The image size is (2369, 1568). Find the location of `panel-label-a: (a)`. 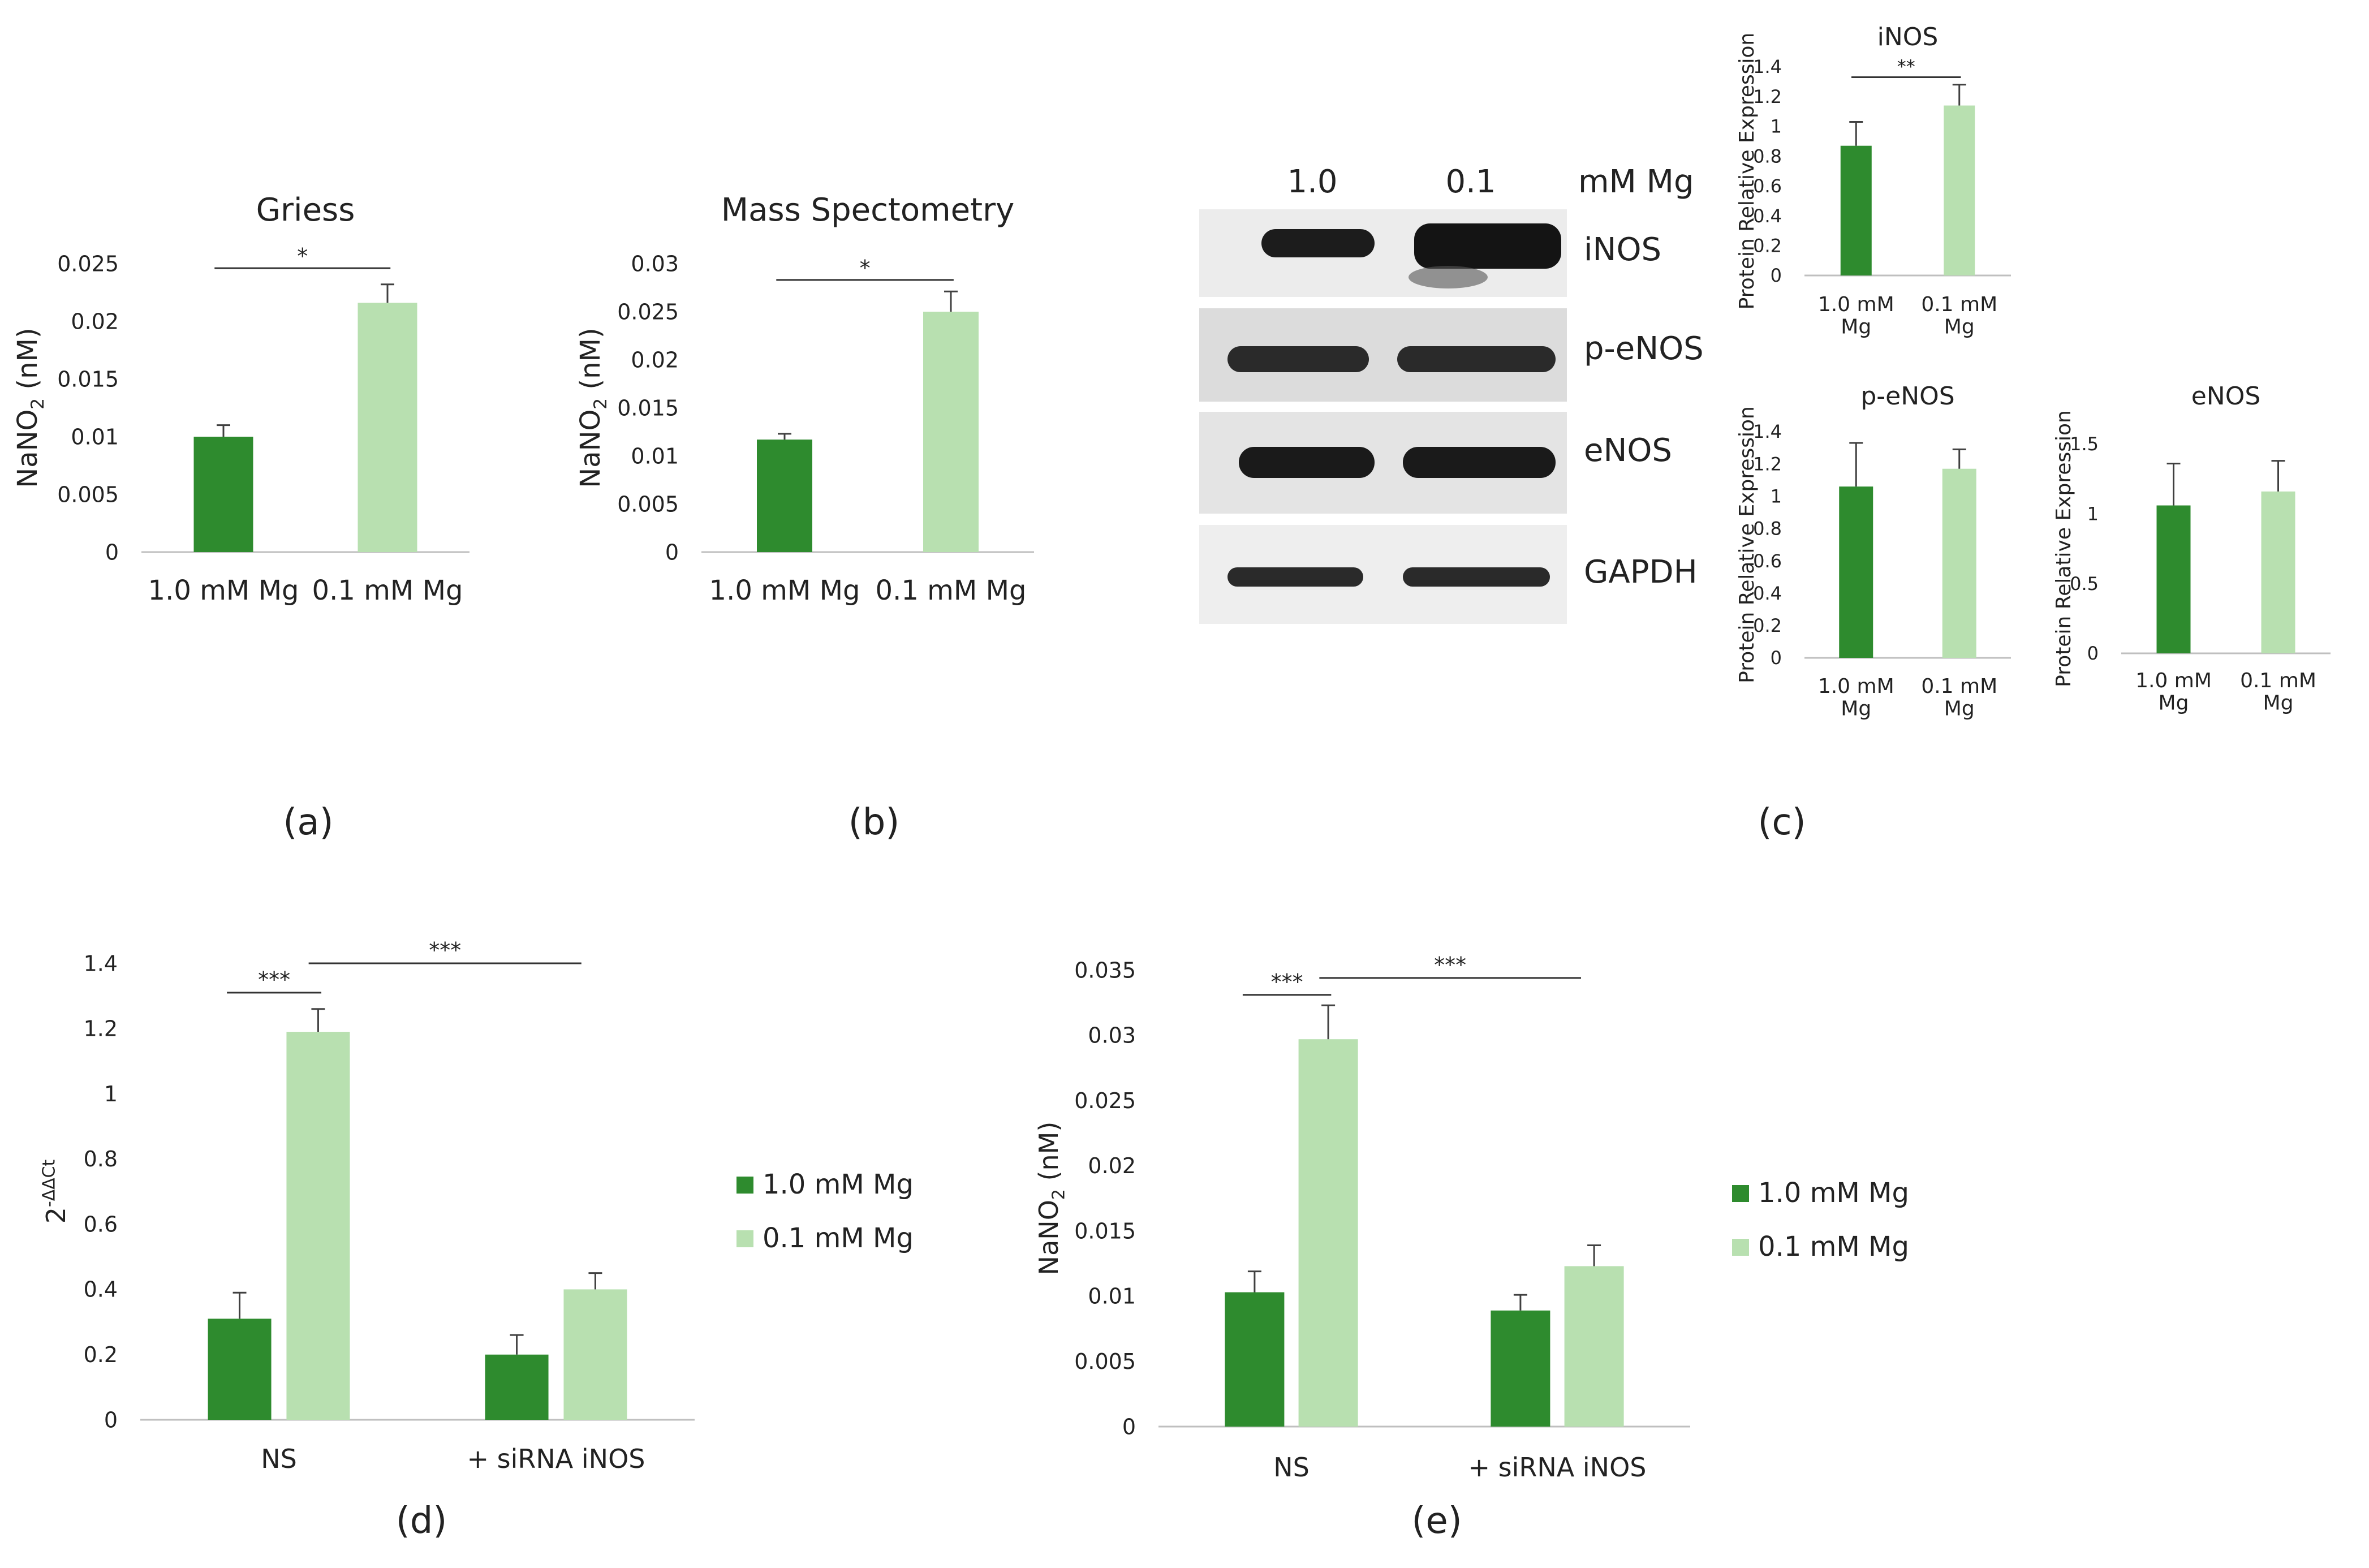

panel-label-a: (a) is located at coordinates (308, 822).